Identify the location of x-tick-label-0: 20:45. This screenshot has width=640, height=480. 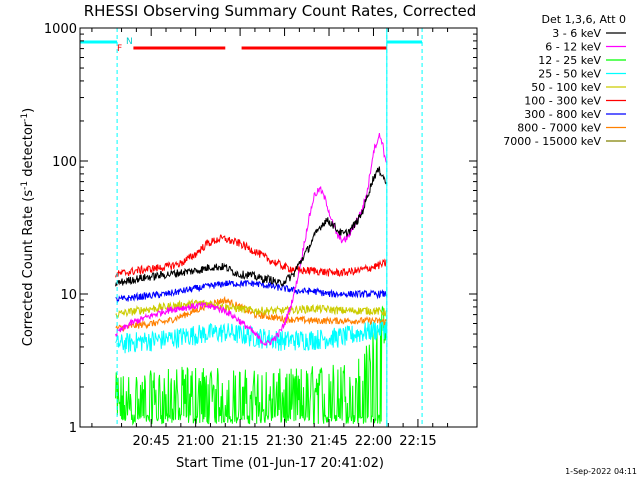
(150, 441).